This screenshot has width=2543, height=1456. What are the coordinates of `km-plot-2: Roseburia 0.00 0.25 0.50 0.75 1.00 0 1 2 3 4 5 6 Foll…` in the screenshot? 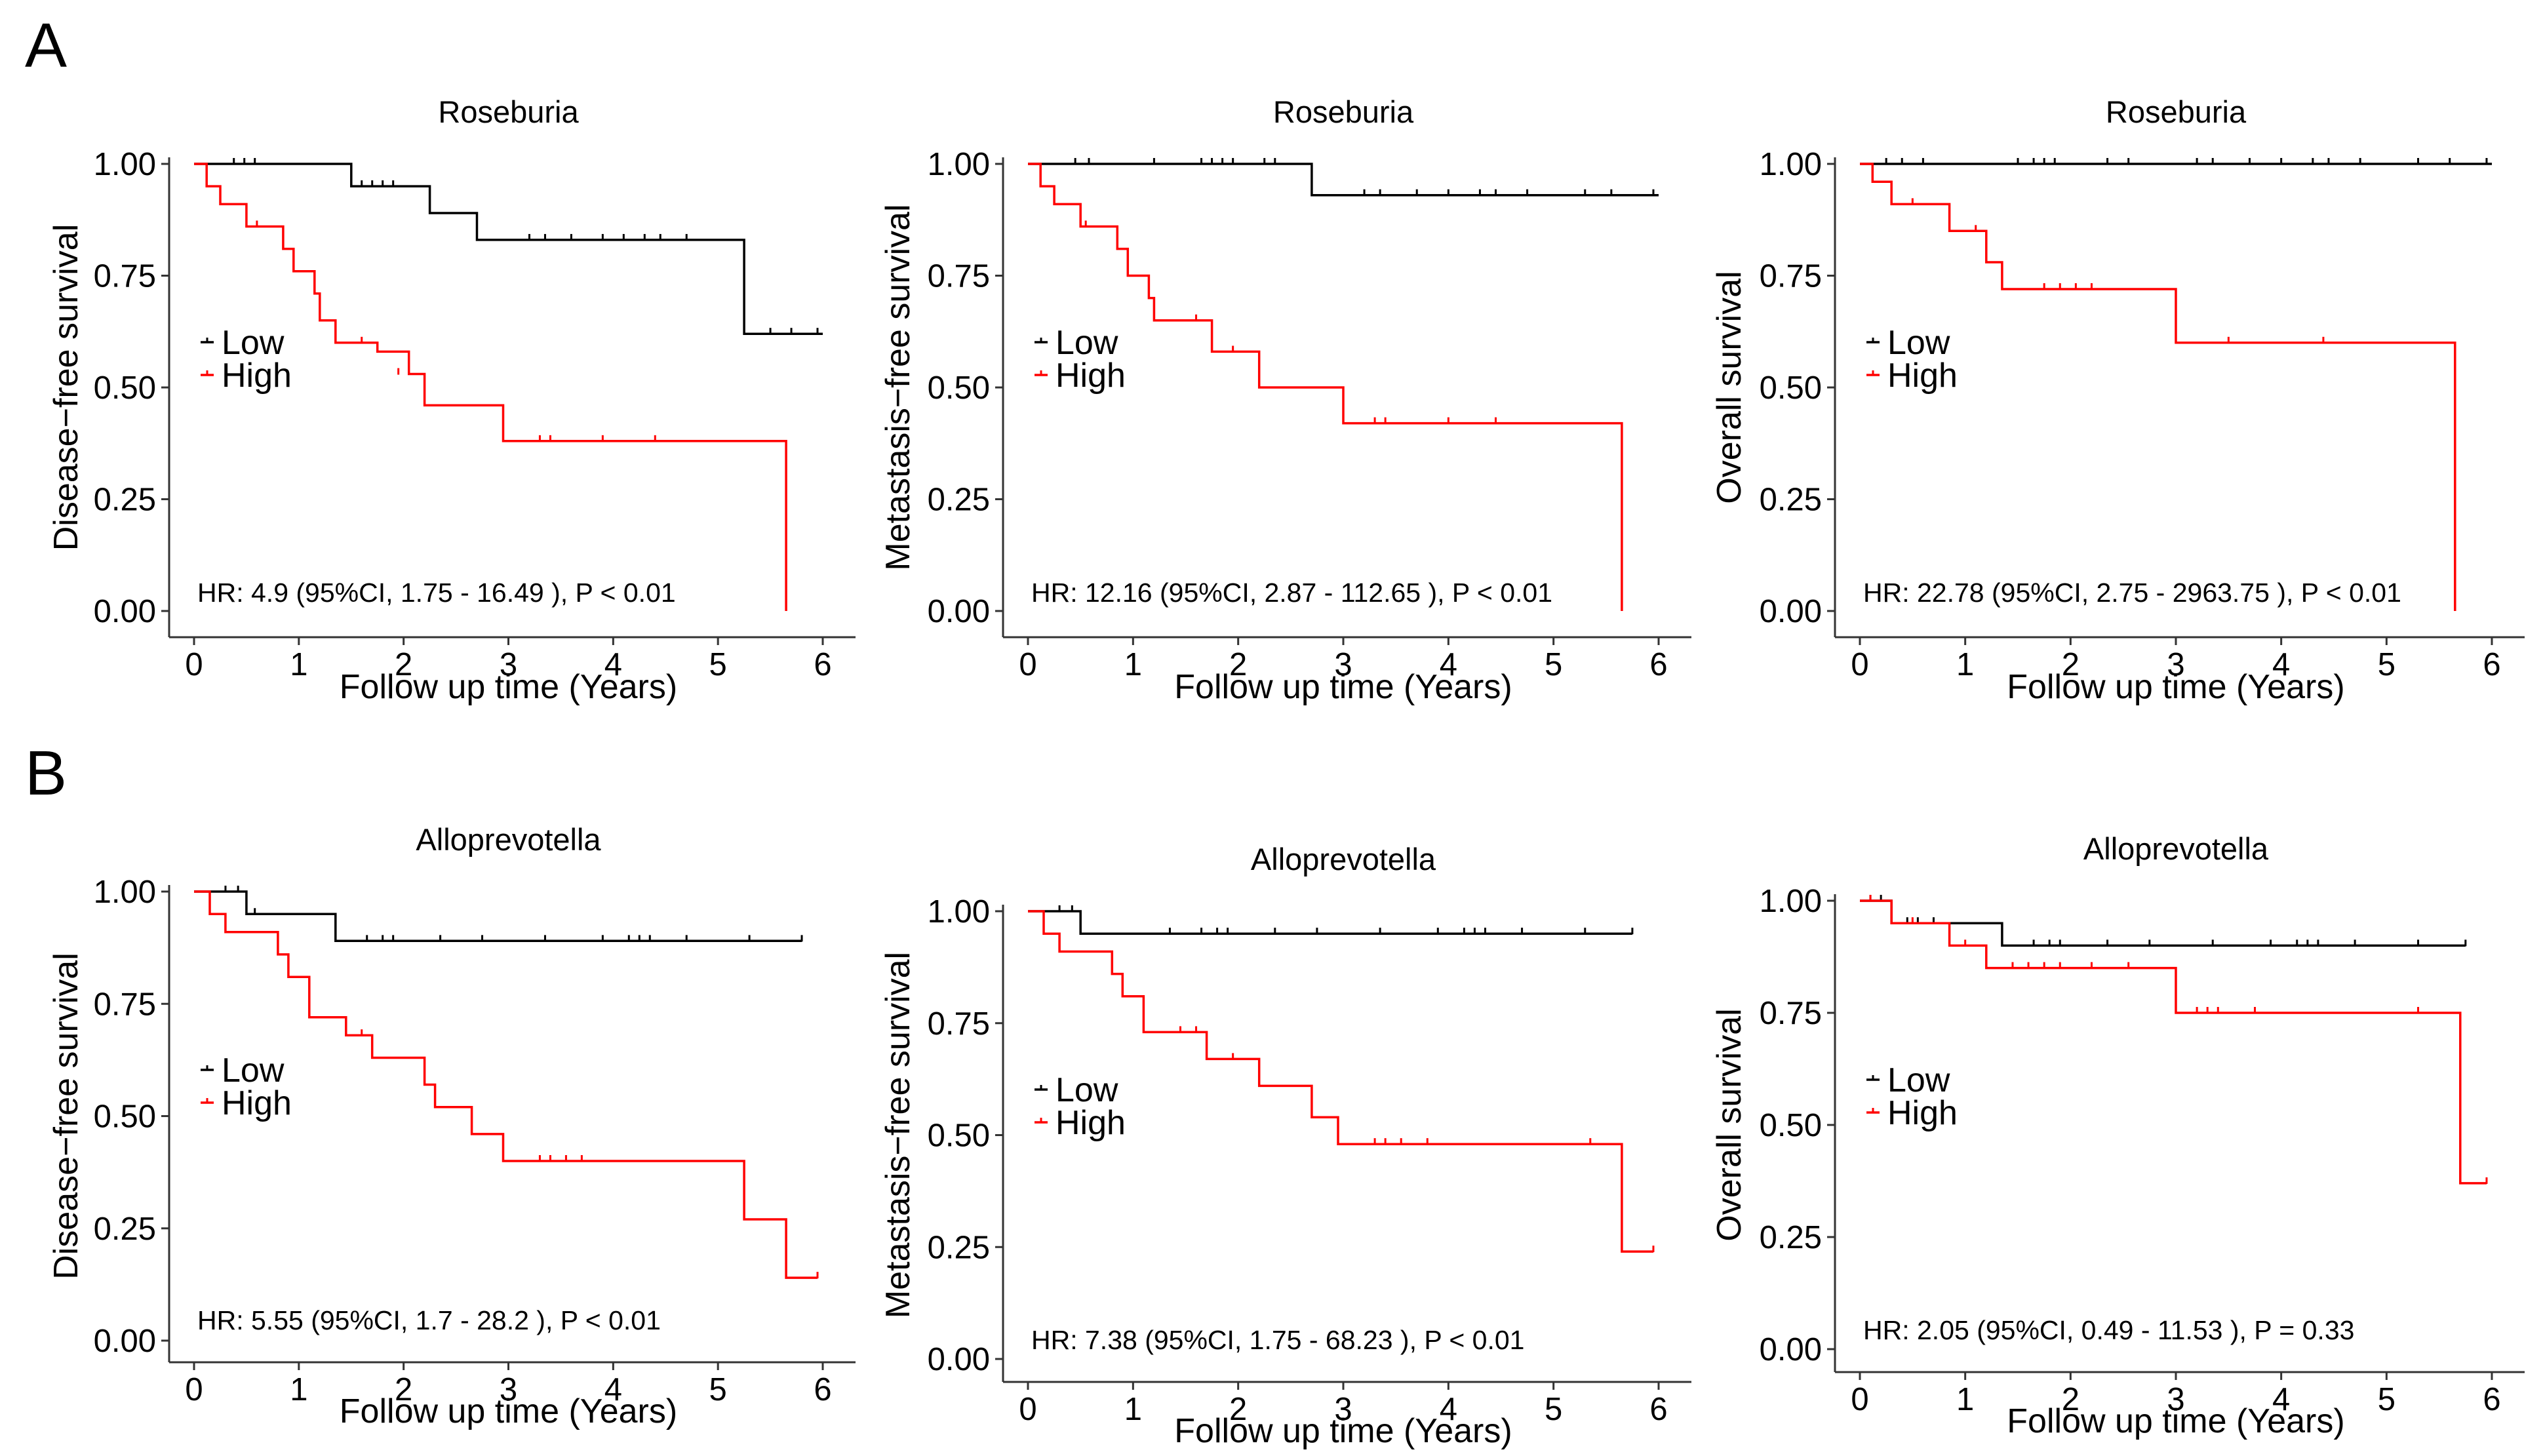 It's located at (1285, 400).